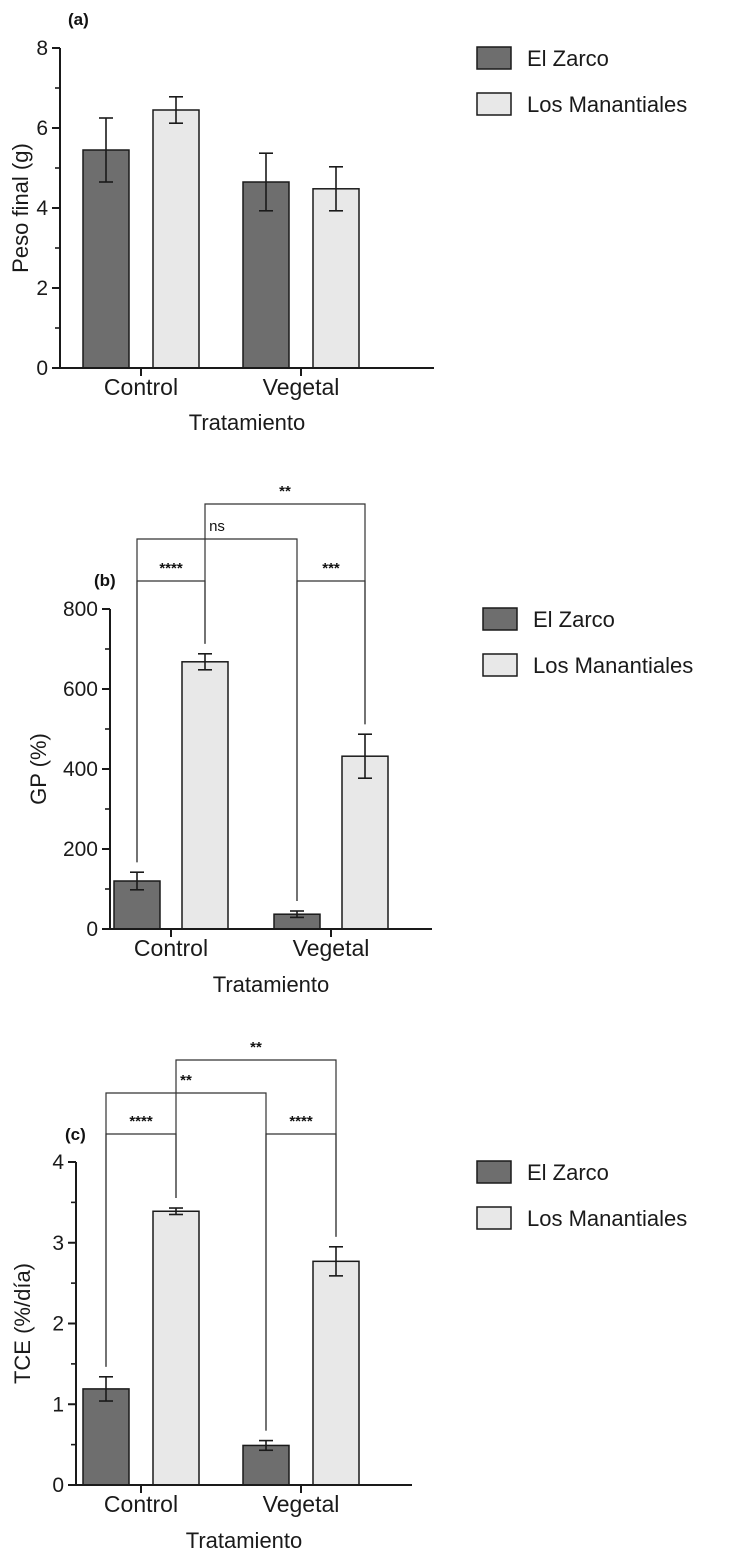 The width and height of the screenshot is (753, 1562). Describe the element at coordinates (80, 609) in the screenshot. I see `y-tick-label: 800` at that location.